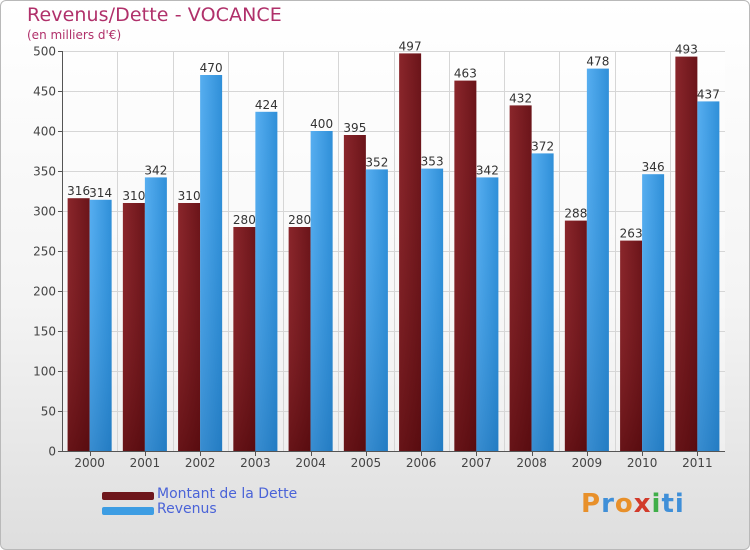 The image size is (750, 550). Describe the element at coordinates (155, 314) in the screenshot. I see `bar-shade-revenus-2001` at that location.